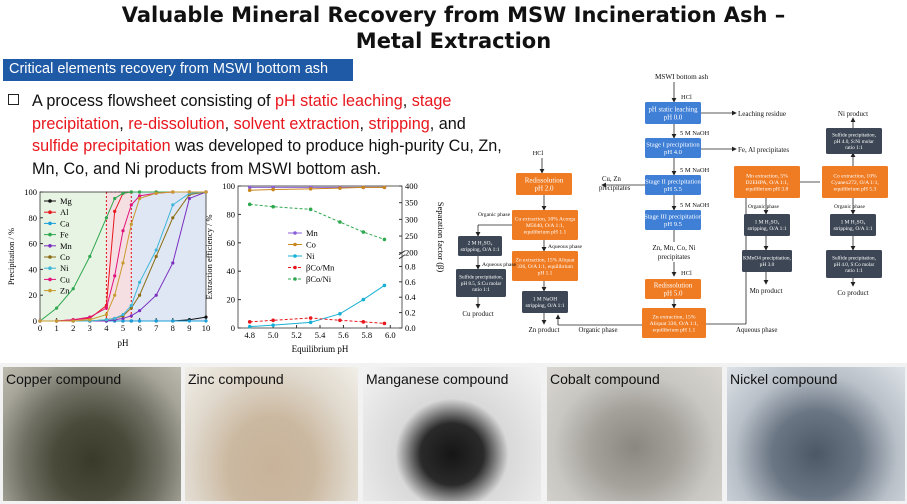  Describe the element at coordinates (766, 229) in the screenshot. I see `mn-strip-box-text: stripping, O/A 1:1` at that location.